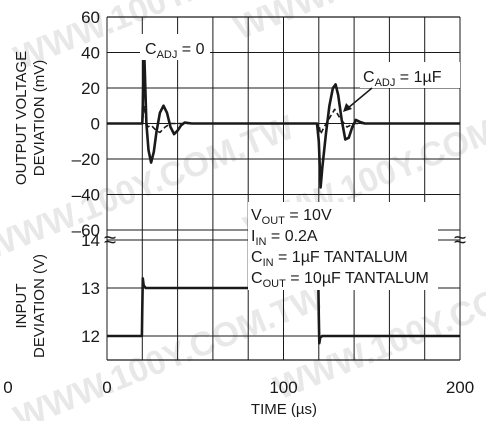 This screenshot has width=486, height=426. What do you see at coordinates (460, 239) in the screenshot?
I see `axis-break-right: ≈` at bounding box center [460, 239].